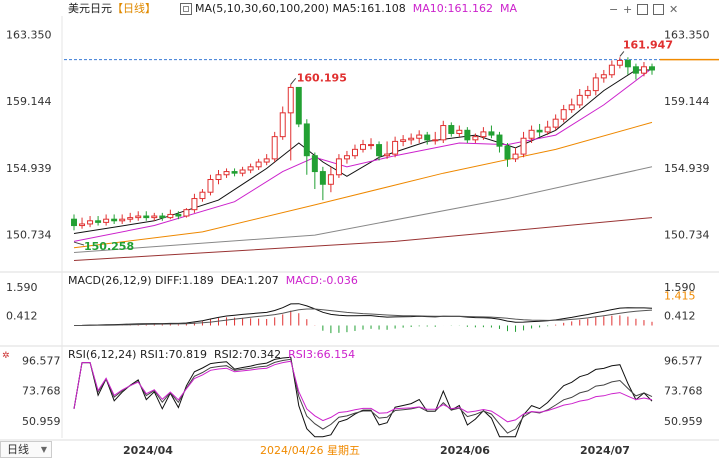  What do you see at coordinates (186, 9) in the screenshot?
I see `ma-settings-icon` at bounding box center [186, 9].